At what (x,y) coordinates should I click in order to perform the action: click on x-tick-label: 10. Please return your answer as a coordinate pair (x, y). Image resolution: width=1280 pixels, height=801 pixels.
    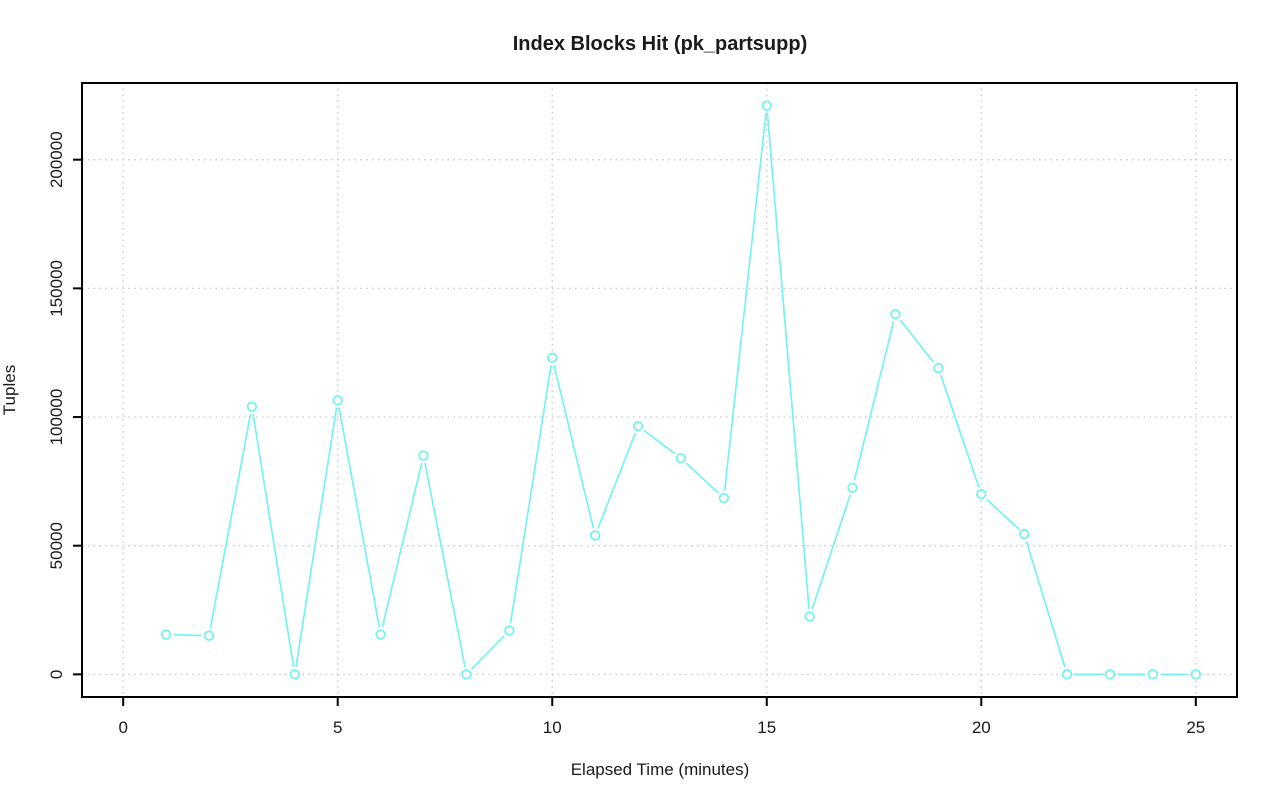
    Looking at the image, I should click on (552, 727).